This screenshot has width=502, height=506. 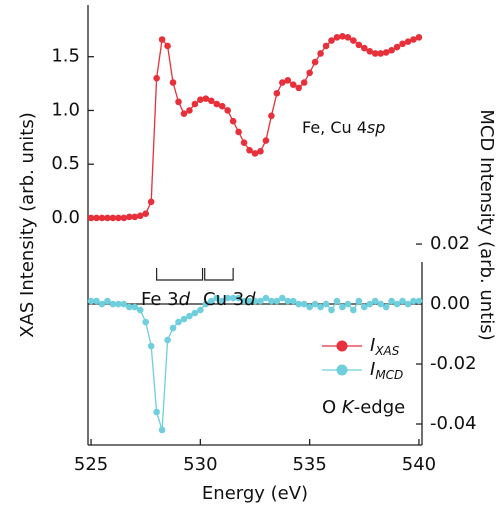 What do you see at coordinates (450, 243) in the screenshot?
I see `y2-tick-label: 0.02` at bounding box center [450, 243].